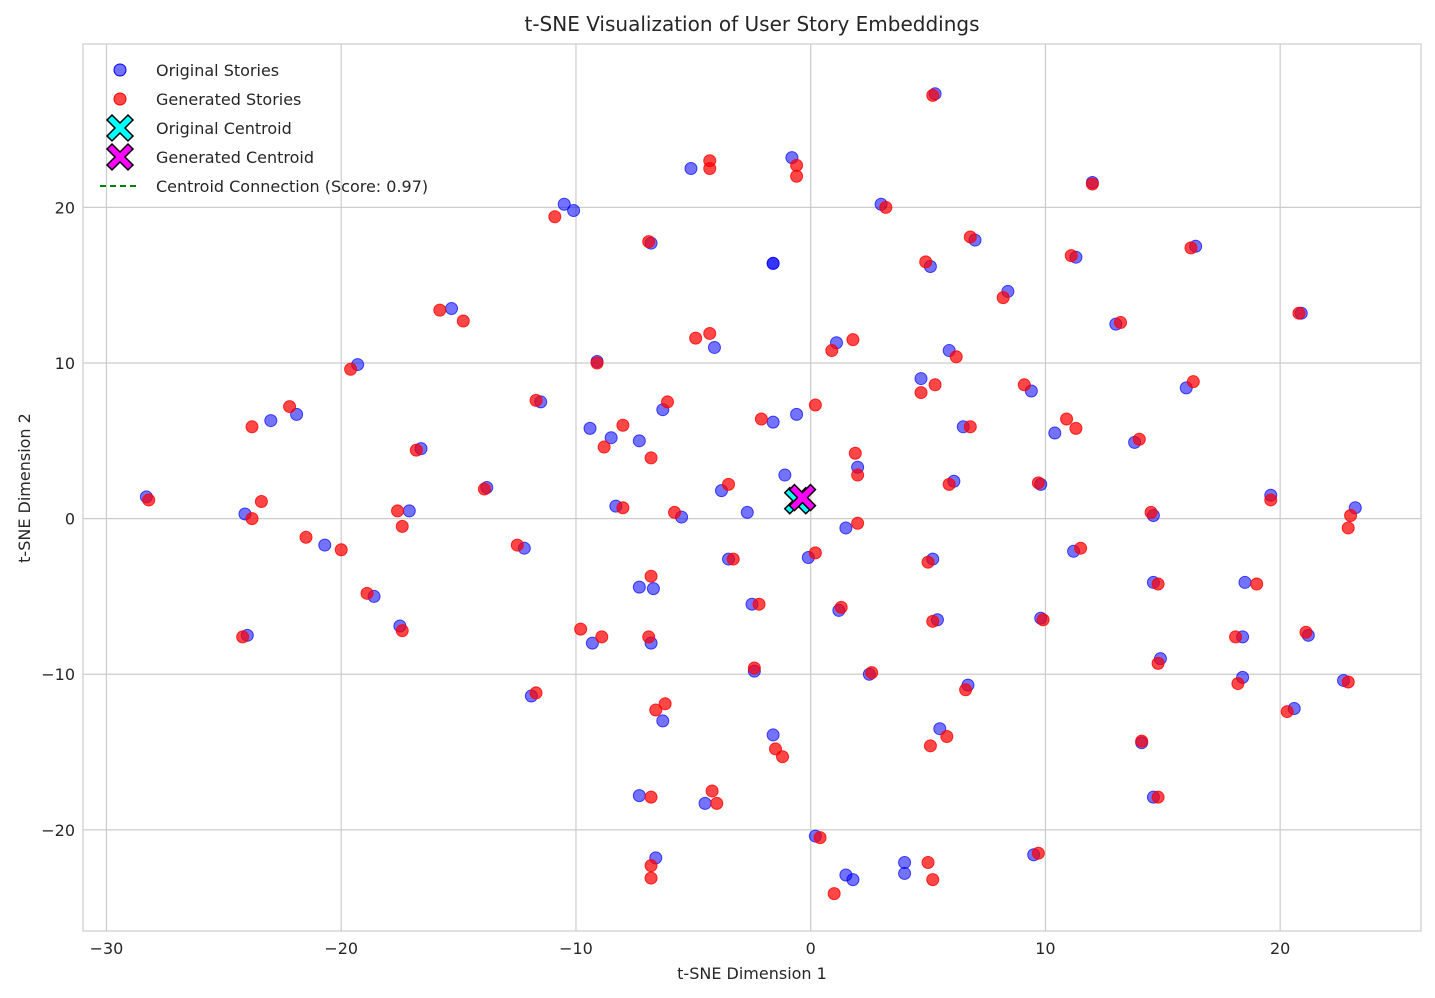 This screenshot has width=1435, height=998. Describe the element at coordinates (341, 948) in the screenshot. I see `x-tick-label: −20` at that location.